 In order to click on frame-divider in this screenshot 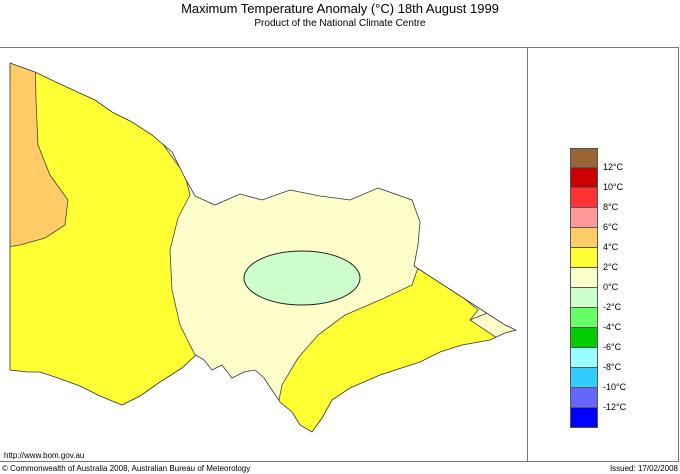, I will do `click(527, 254)`.